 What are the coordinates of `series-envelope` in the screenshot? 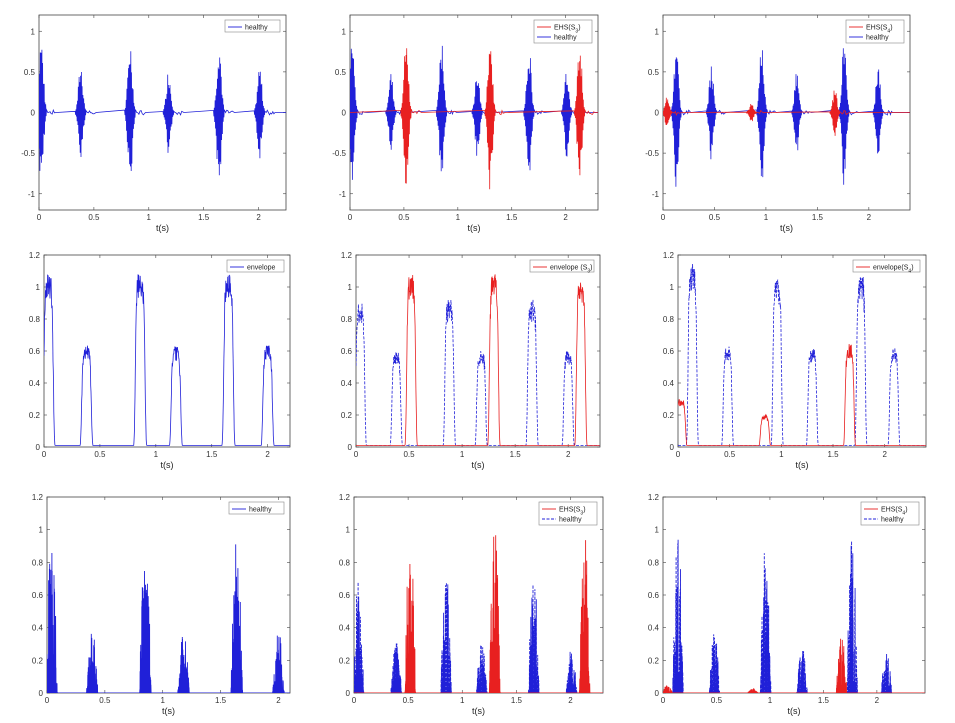 It's located at (167, 360).